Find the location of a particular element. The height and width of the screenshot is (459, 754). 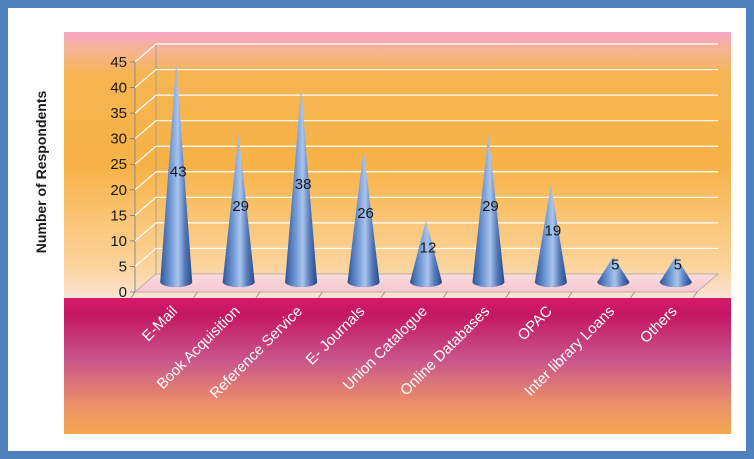

y-tick-label: 20 is located at coordinates (118, 190).